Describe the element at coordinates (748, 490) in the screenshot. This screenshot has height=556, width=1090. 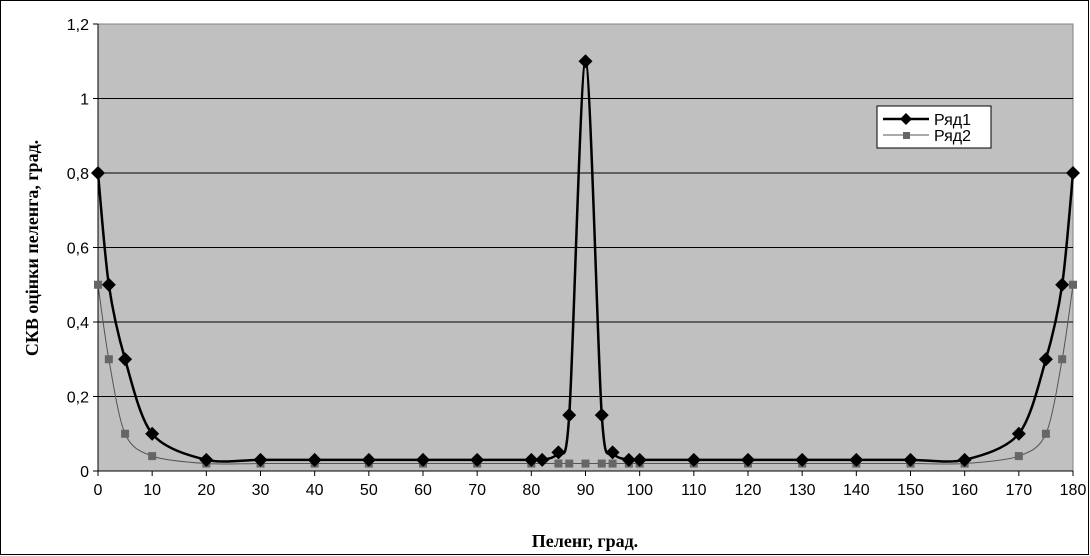
I see `x-tick-label: 120` at that location.